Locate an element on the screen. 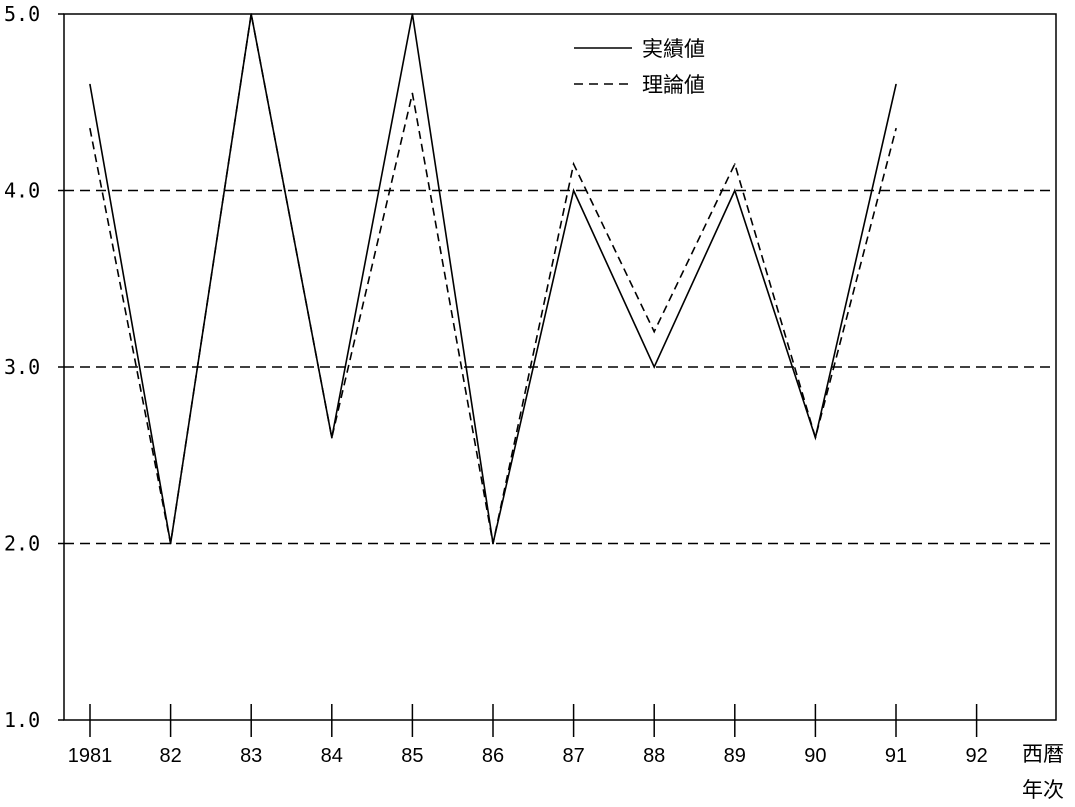 The width and height of the screenshot is (1075, 807). x-tick-label-1: 82 is located at coordinates (170, 756).